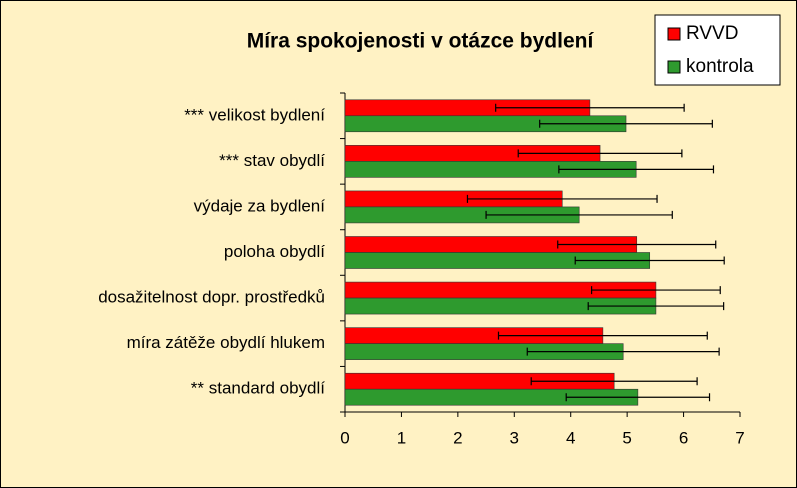 This screenshot has width=797, height=488. Describe the element at coordinates (401, 437) in the screenshot. I see `x-tick-label: 1` at that location.